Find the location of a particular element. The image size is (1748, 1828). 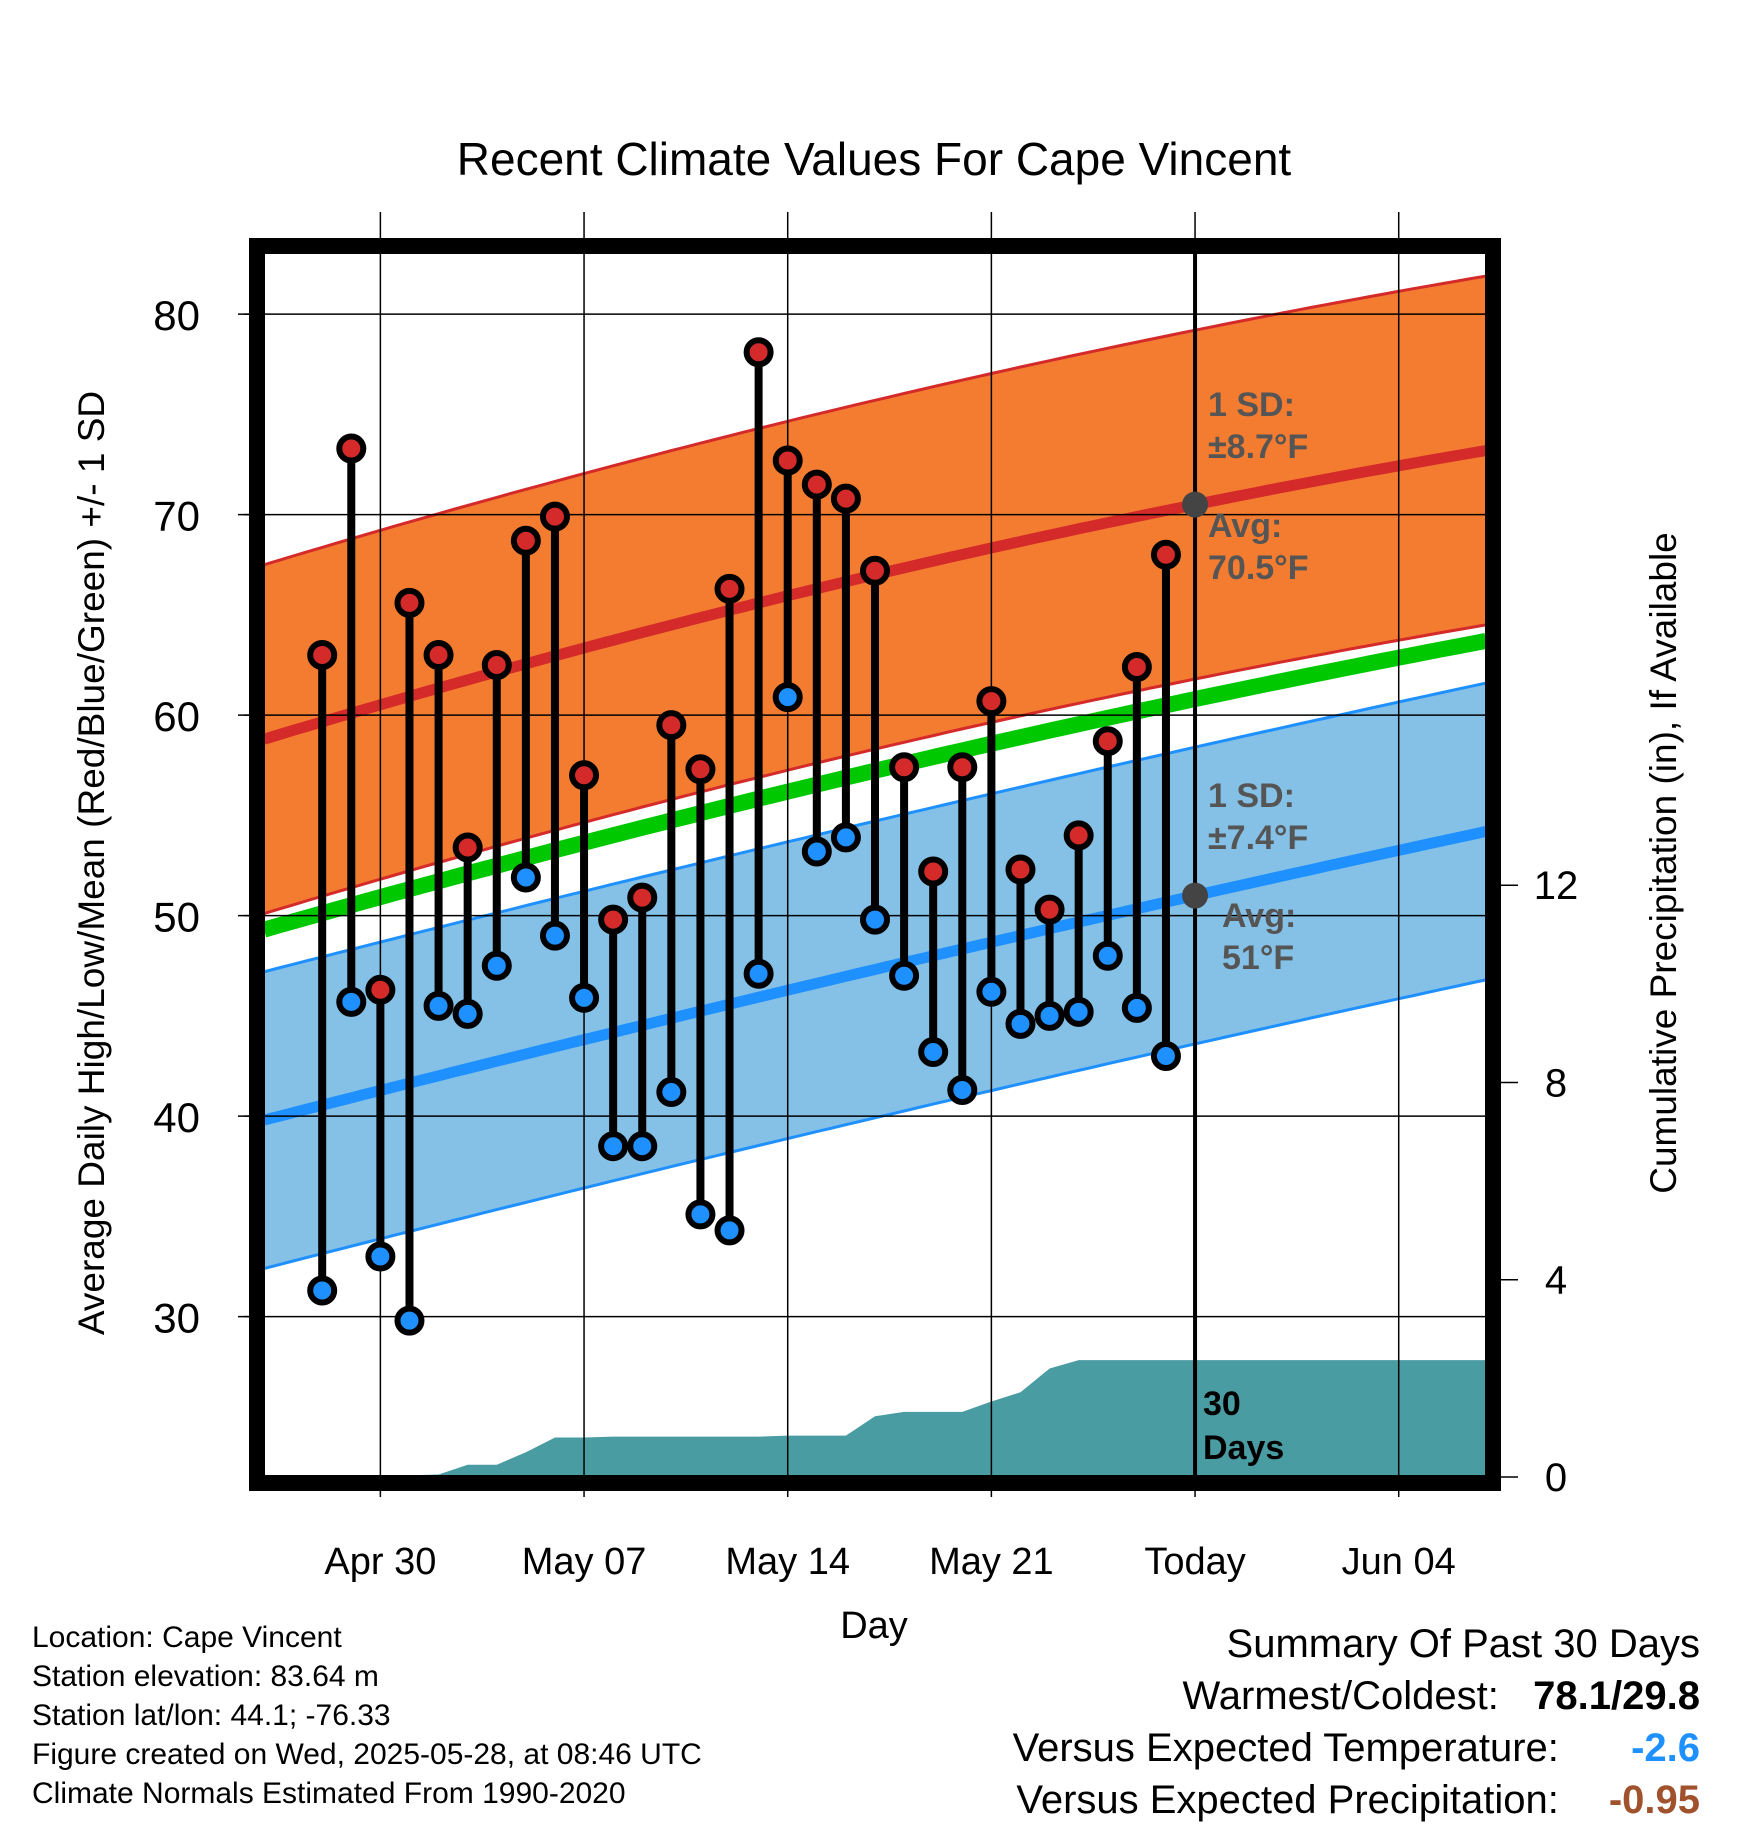

summary-title: Summary Of Past 30 Days is located at coordinates (1463, 1644).